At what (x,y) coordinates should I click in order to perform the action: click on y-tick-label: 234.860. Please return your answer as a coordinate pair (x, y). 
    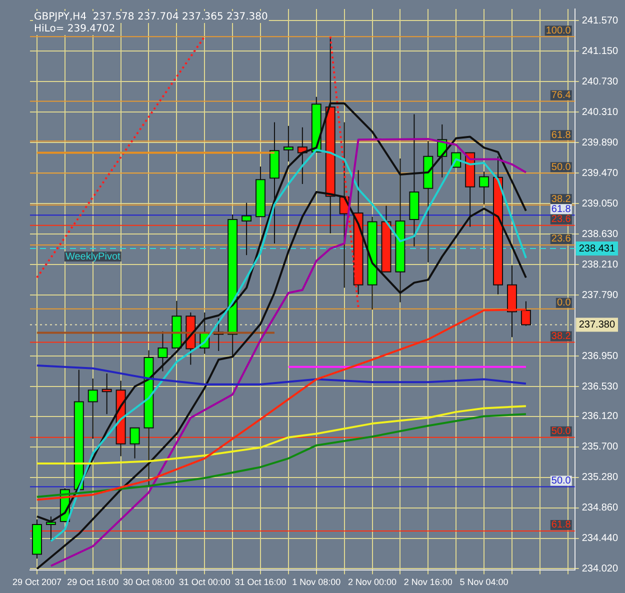
    Looking at the image, I should click on (600, 508).